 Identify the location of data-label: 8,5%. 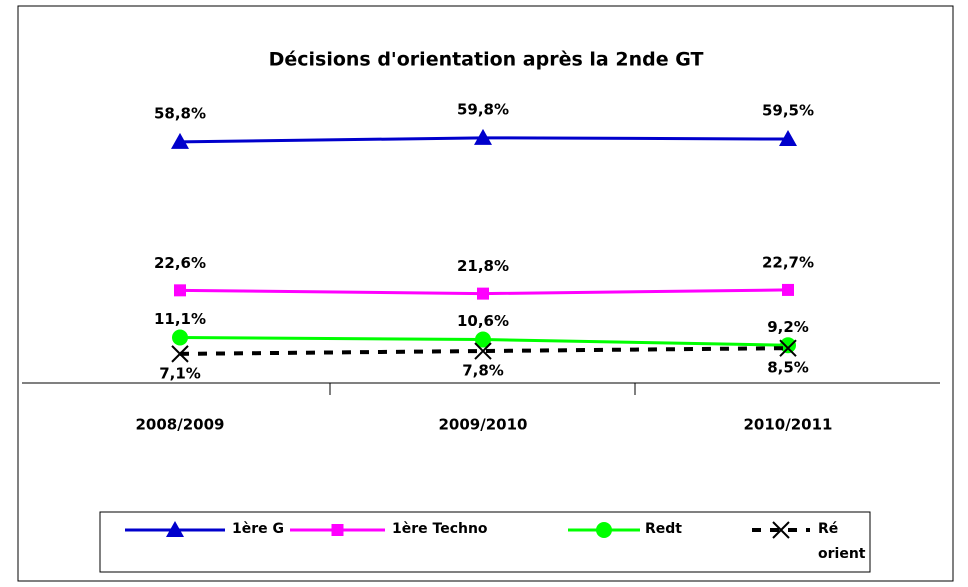
(788, 368).